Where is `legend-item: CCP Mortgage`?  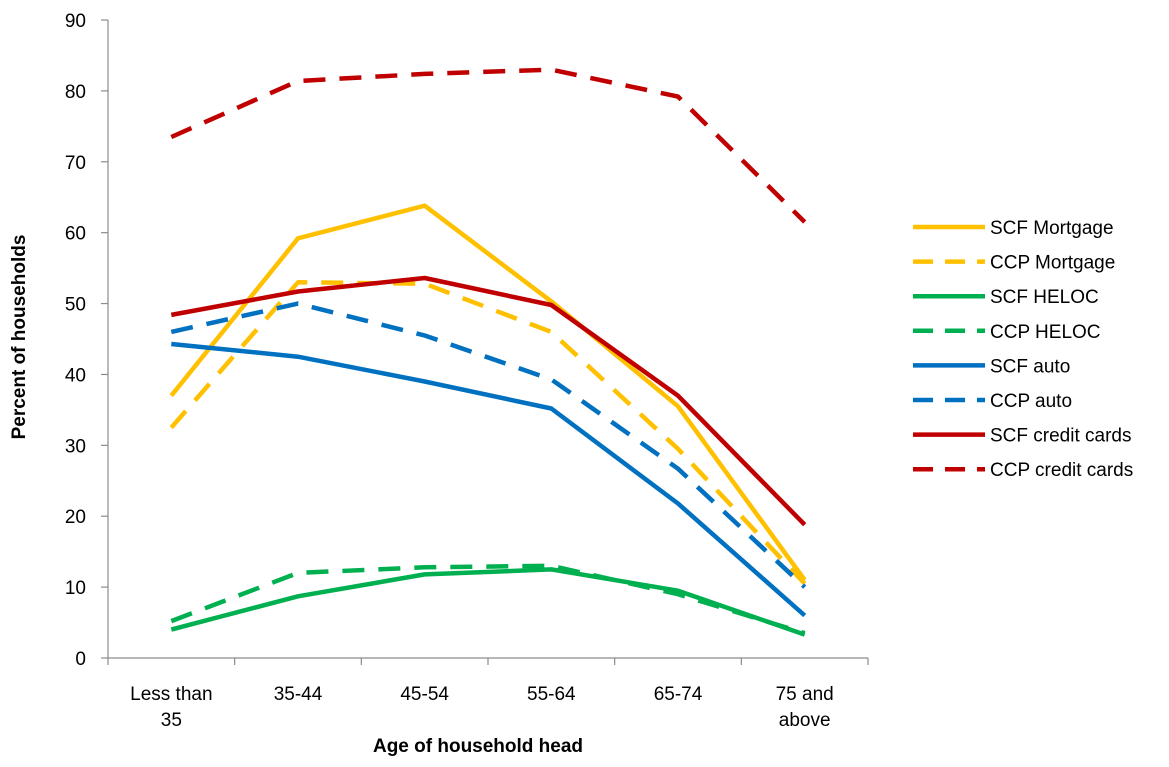
legend-item: CCP Mortgage is located at coordinates (1014, 263).